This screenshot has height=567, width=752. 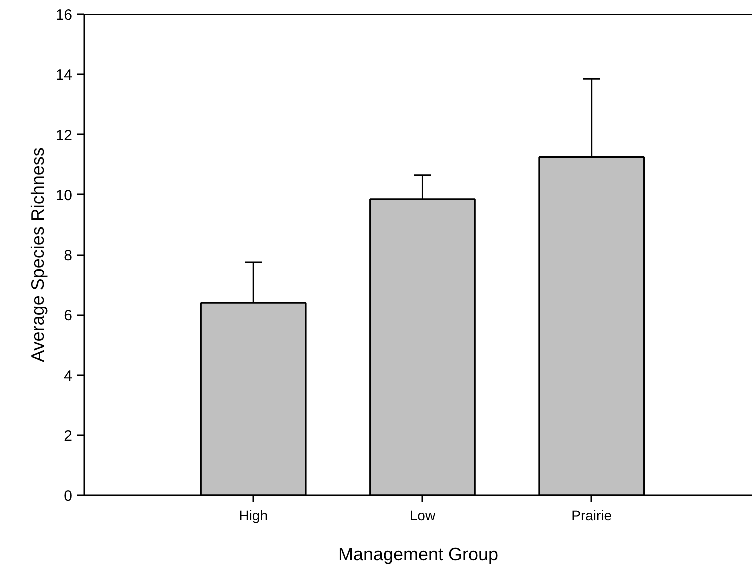 I want to click on y-tick-label: 2, so click(x=68, y=436).